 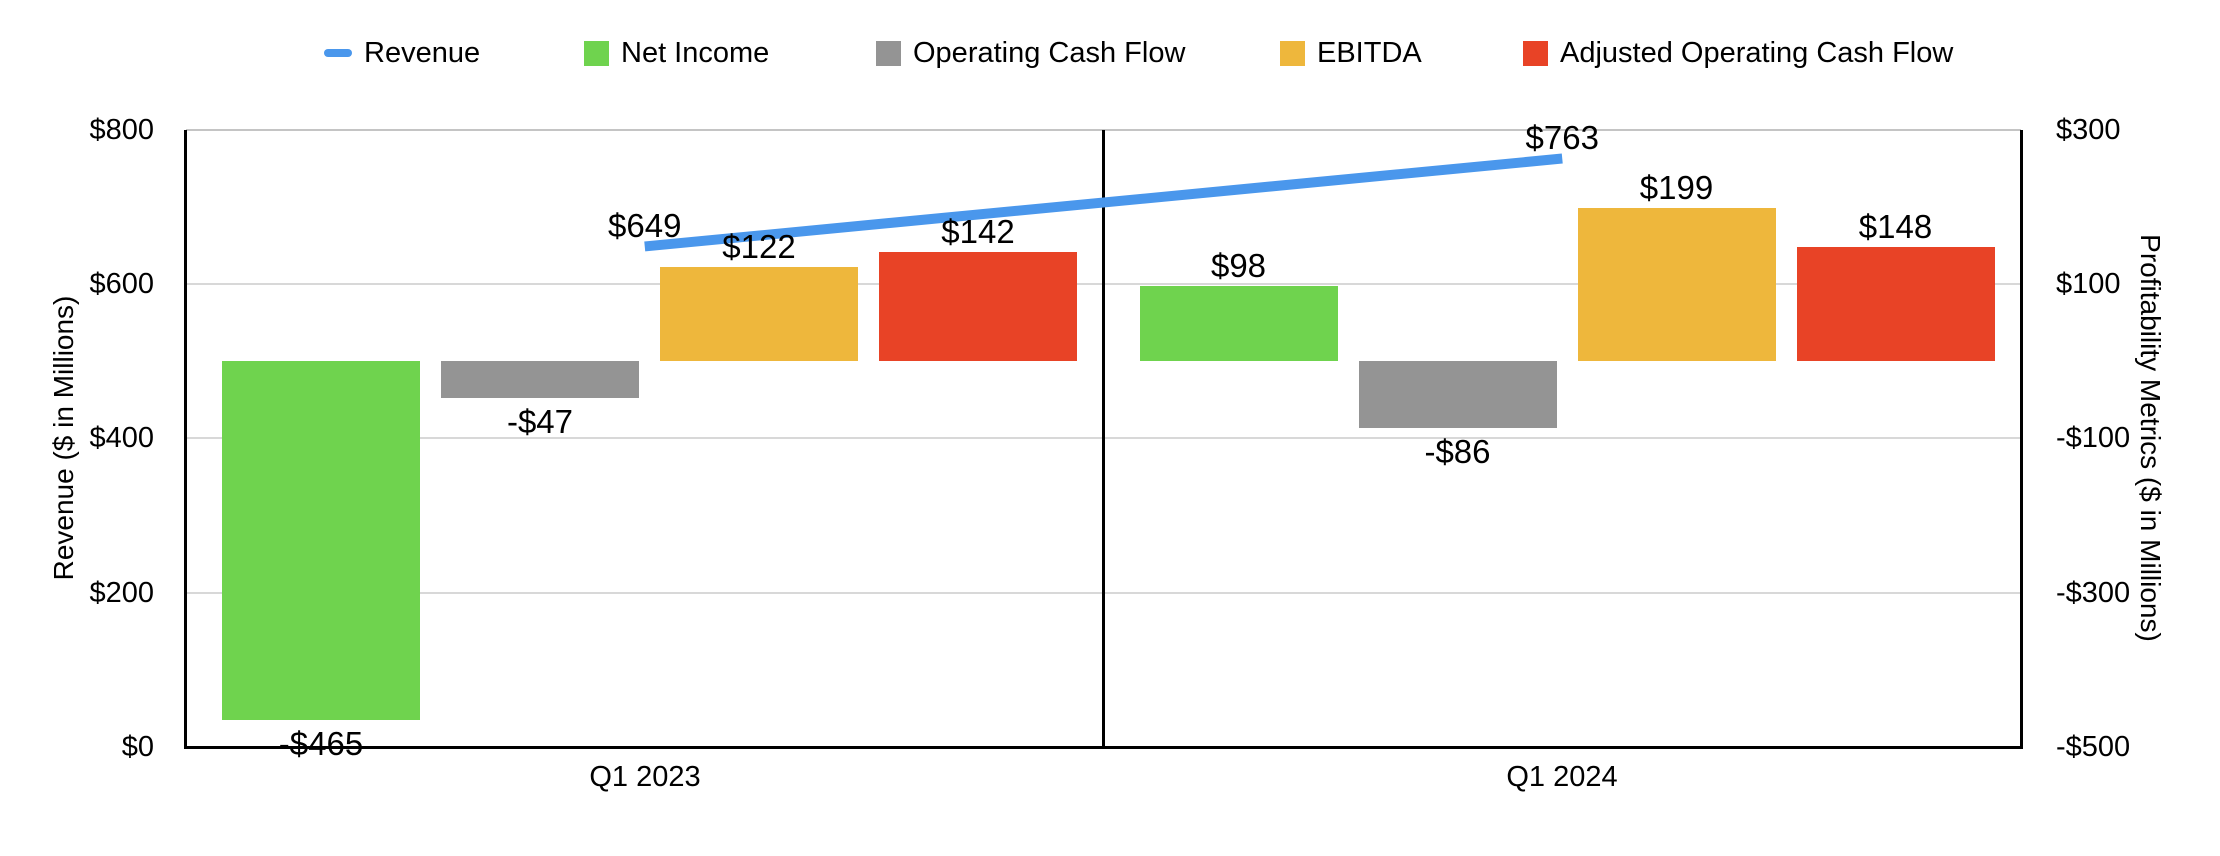 I want to click on legend-item-ebitda: EBITDA, so click(x=1351, y=53).